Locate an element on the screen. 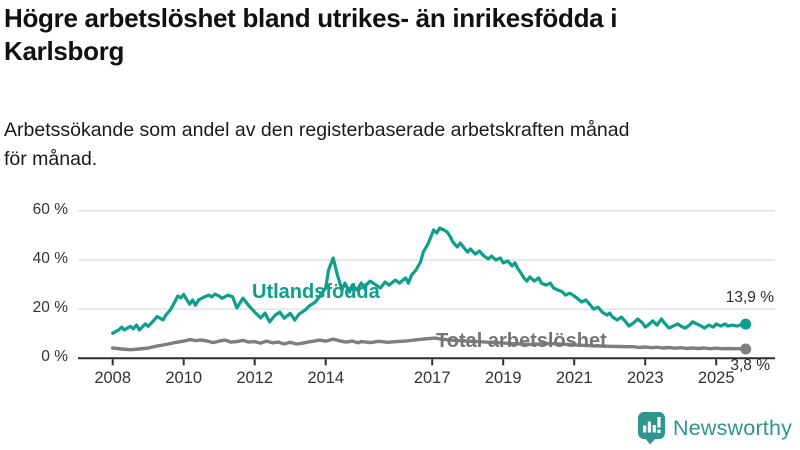  x-tick-label: 2021 is located at coordinates (574, 378).